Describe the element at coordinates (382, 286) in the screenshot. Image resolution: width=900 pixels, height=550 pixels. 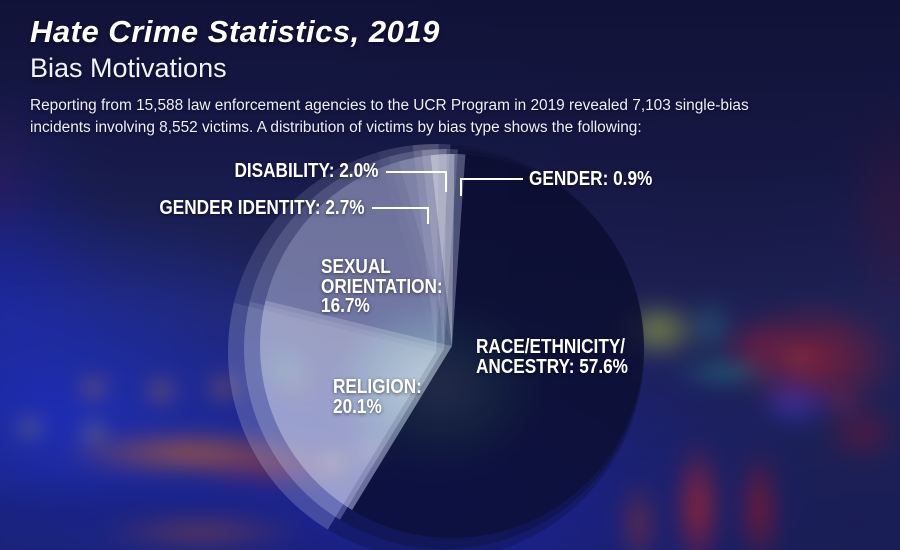
I see `label-sexual-orientation: SEXUAL ORIENTATION: 16.7%` at that location.